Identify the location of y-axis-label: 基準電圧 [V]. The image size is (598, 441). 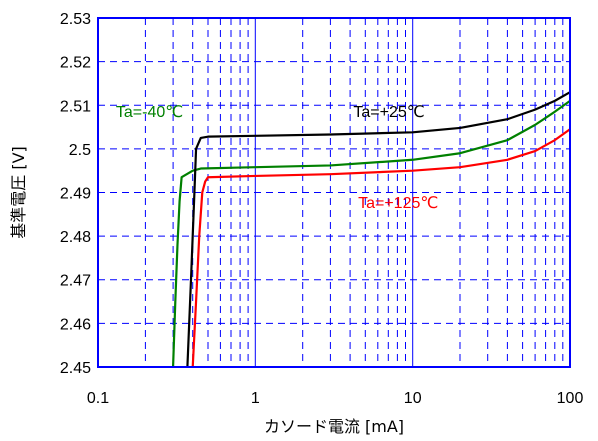
(18, 192).